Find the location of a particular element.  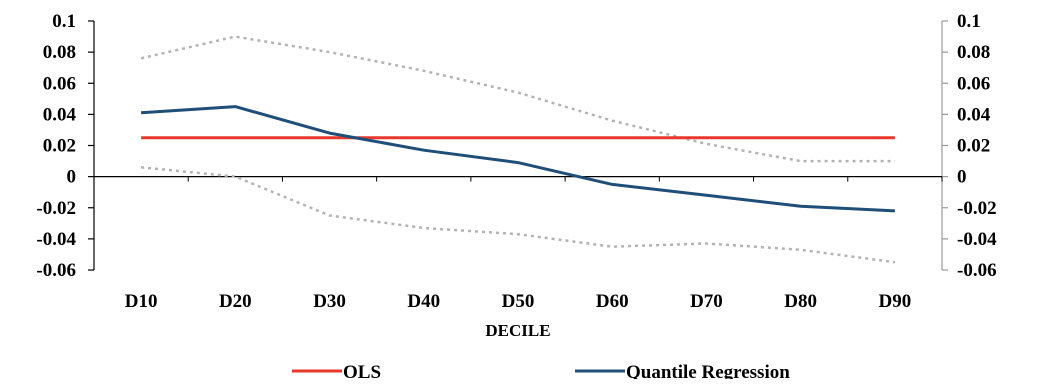

y-tick-label: 0.06 is located at coordinates (59, 83).